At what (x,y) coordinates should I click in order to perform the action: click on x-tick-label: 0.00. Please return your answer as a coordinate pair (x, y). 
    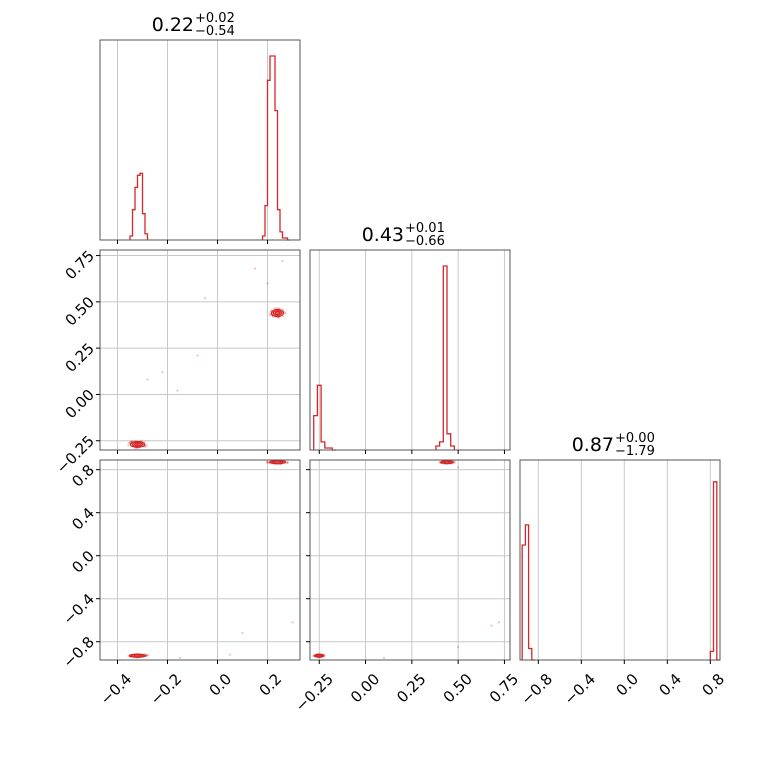
    Looking at the image, I should click on (365, 688).